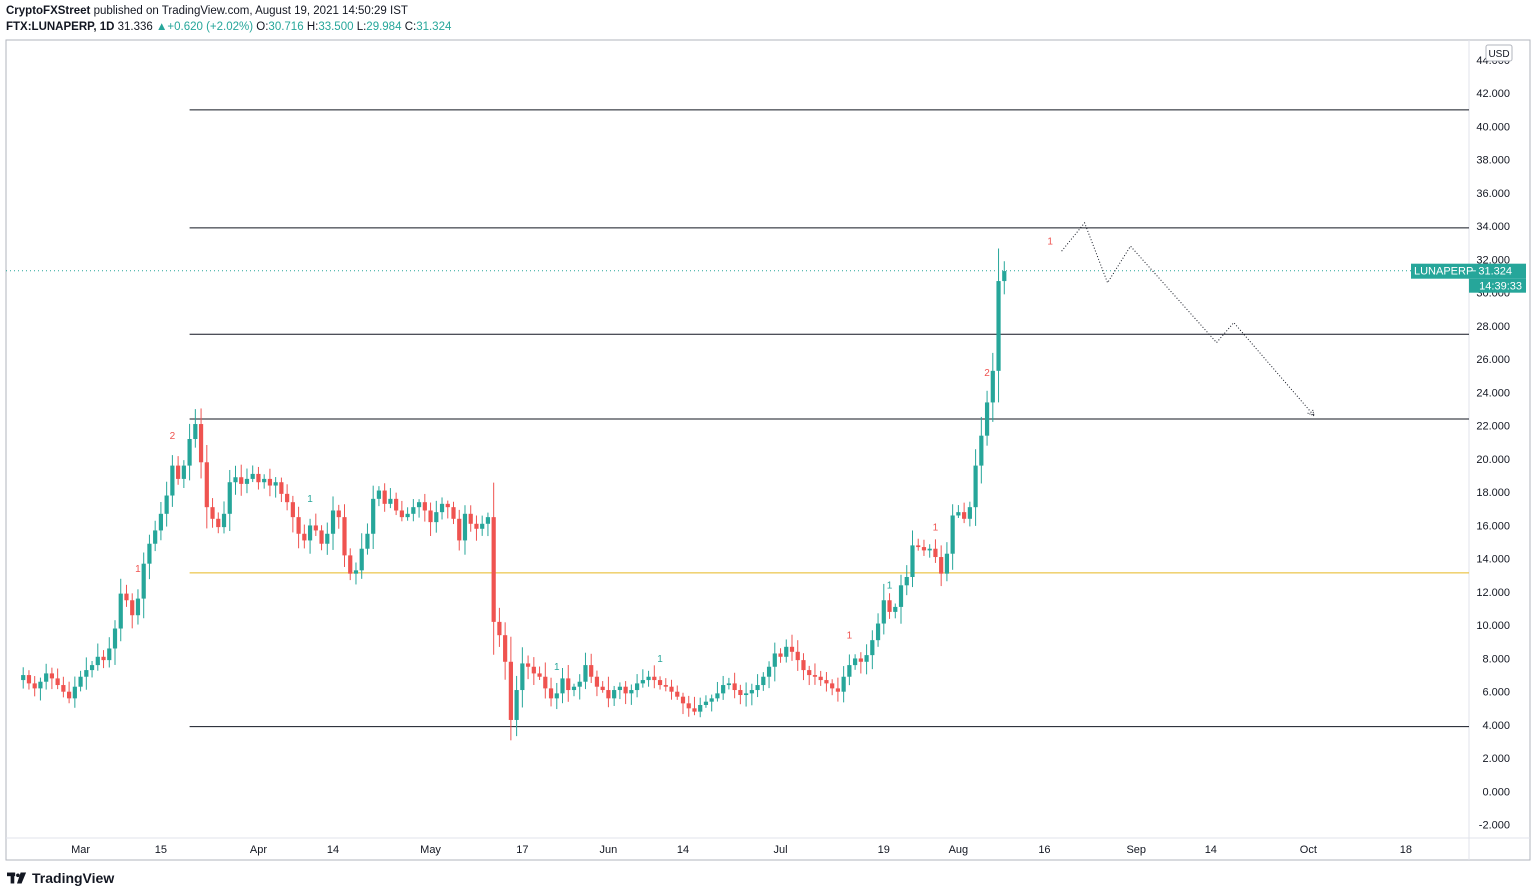 The height and width of the screenshot is (894, 1536). Describe the element at coordinates (48, 11) in the screenshot. I see `publisher-name: CryptoFXStreet` at that location.